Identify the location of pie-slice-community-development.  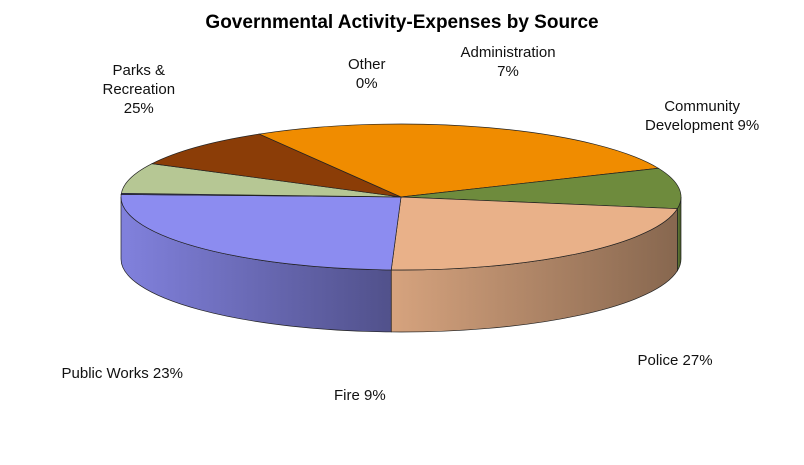
(276, 165).